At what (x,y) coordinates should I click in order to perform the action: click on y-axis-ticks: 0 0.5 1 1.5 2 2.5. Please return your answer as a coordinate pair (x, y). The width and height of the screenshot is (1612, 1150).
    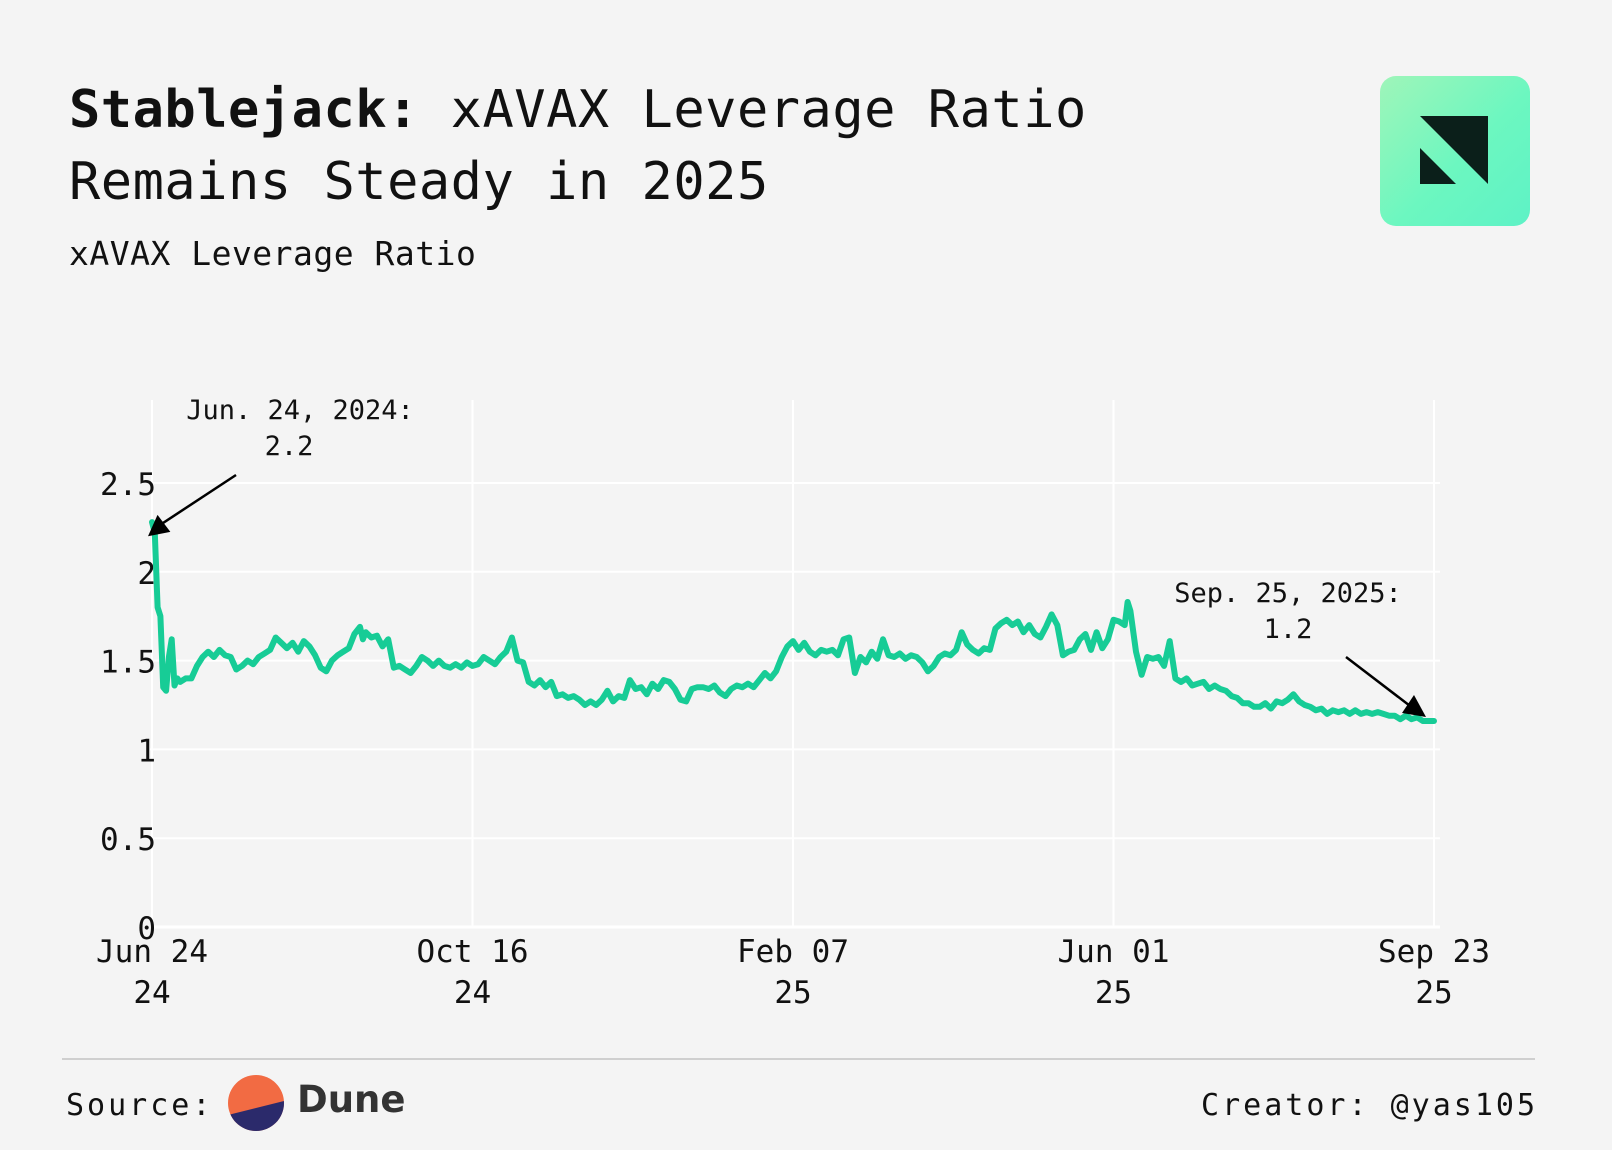
    Looking at the image, I should click on (128, 707).